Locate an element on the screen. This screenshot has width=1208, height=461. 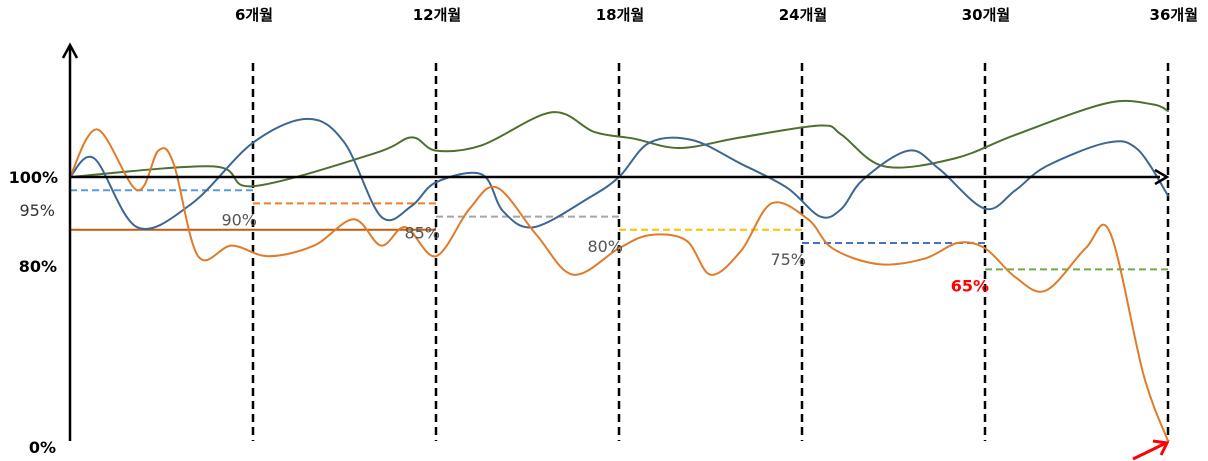
x-tick-label: 30개월 is located at coordinates (986, 15).